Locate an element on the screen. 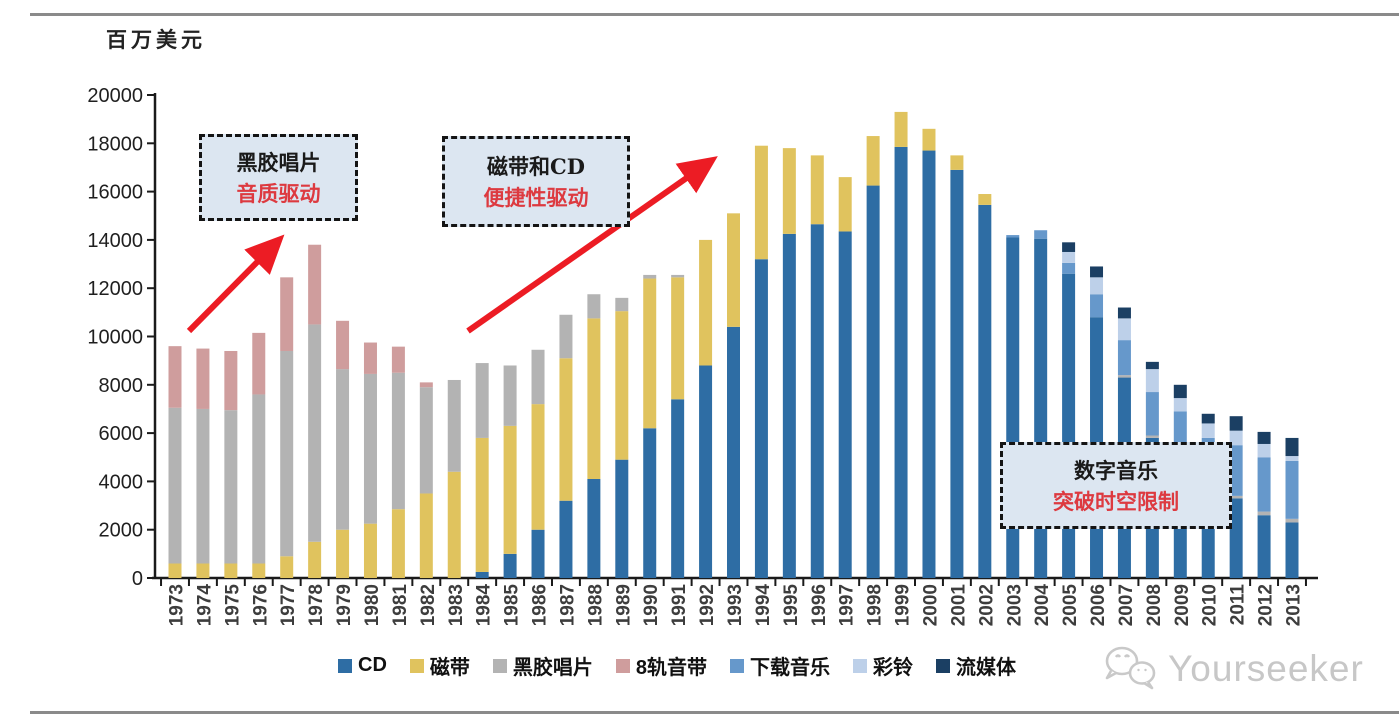  bar-1979 is located at coordinates (343, 449).